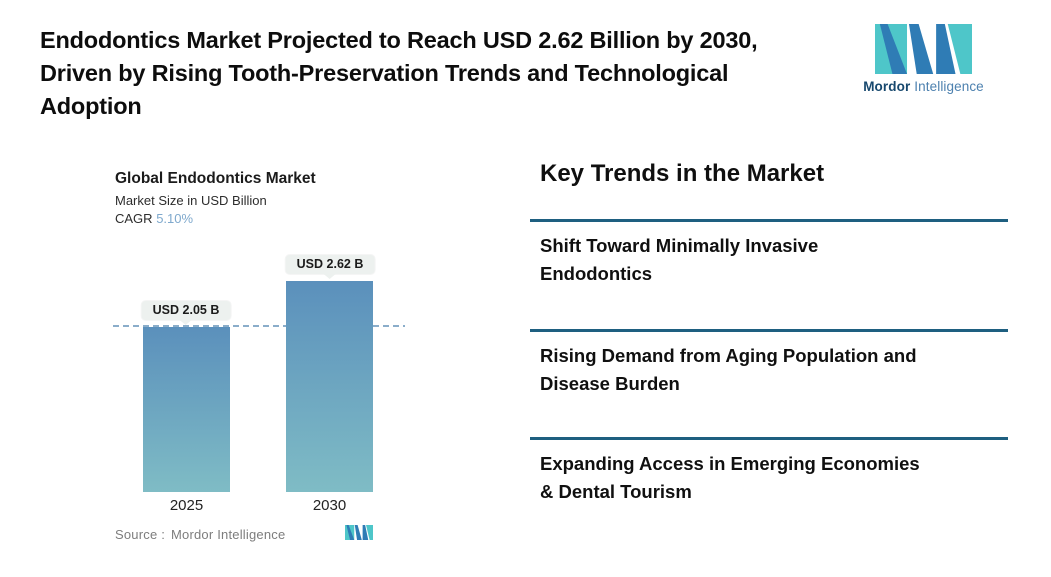 This screenshot has height=577, width=1051. What do you see at coordinates (329, 505) in the screenshot?
I see `x-axis-label: 2030` at bounding box center [329, 505].